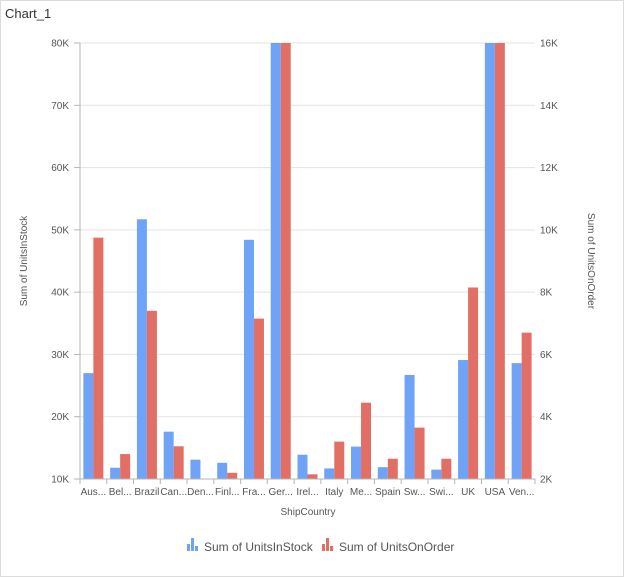  What do you see at coordinates (24, 261) in the screenshot?
I see `y-axis-title: Sum of UnitsInStock` at bounding box center [24, 261].